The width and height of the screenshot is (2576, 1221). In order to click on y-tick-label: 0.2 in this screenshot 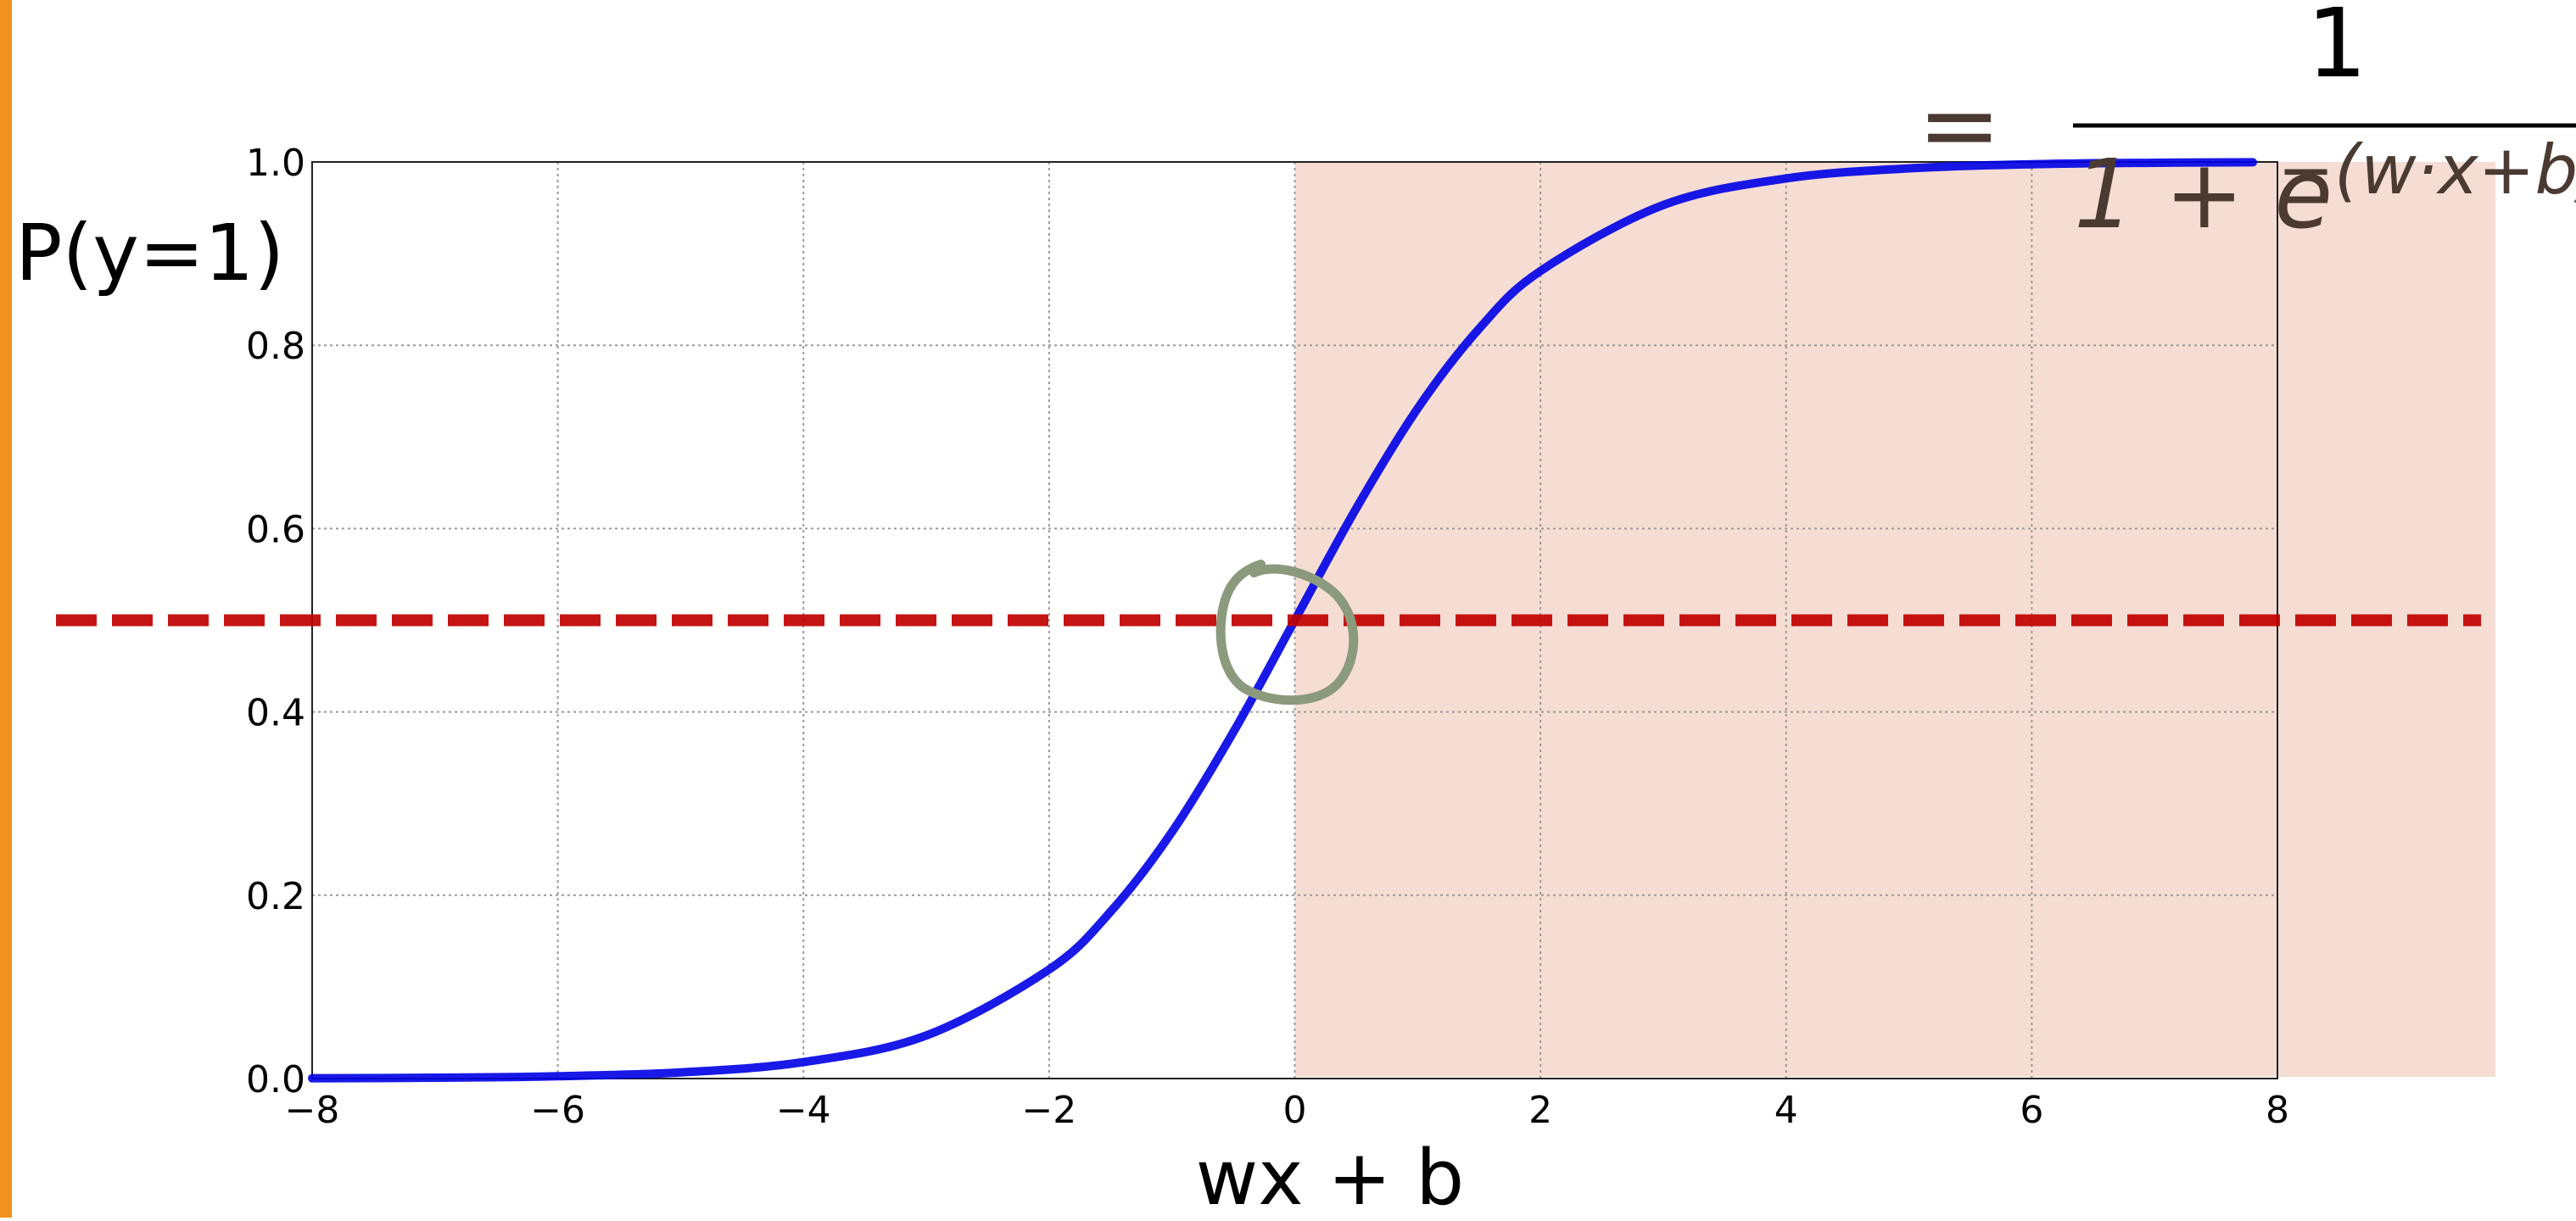, I will do `click(275, 896)`.